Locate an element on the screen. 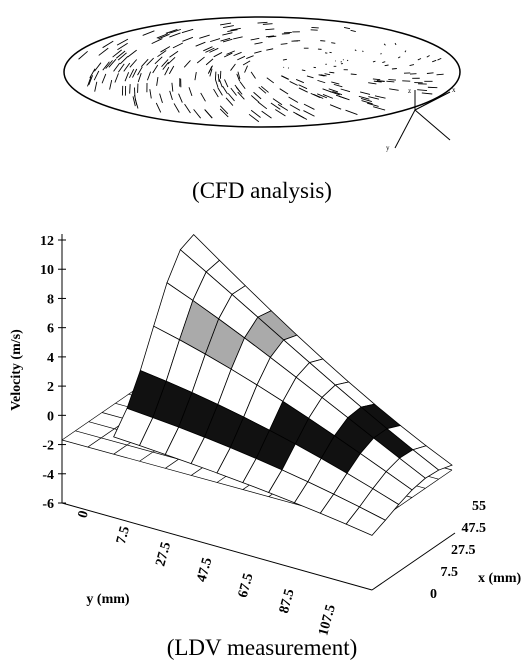 Image resolution: width=526 pixels, height=666 pixels. caption: (LDV measurement) is located at coordinates (262, 647).